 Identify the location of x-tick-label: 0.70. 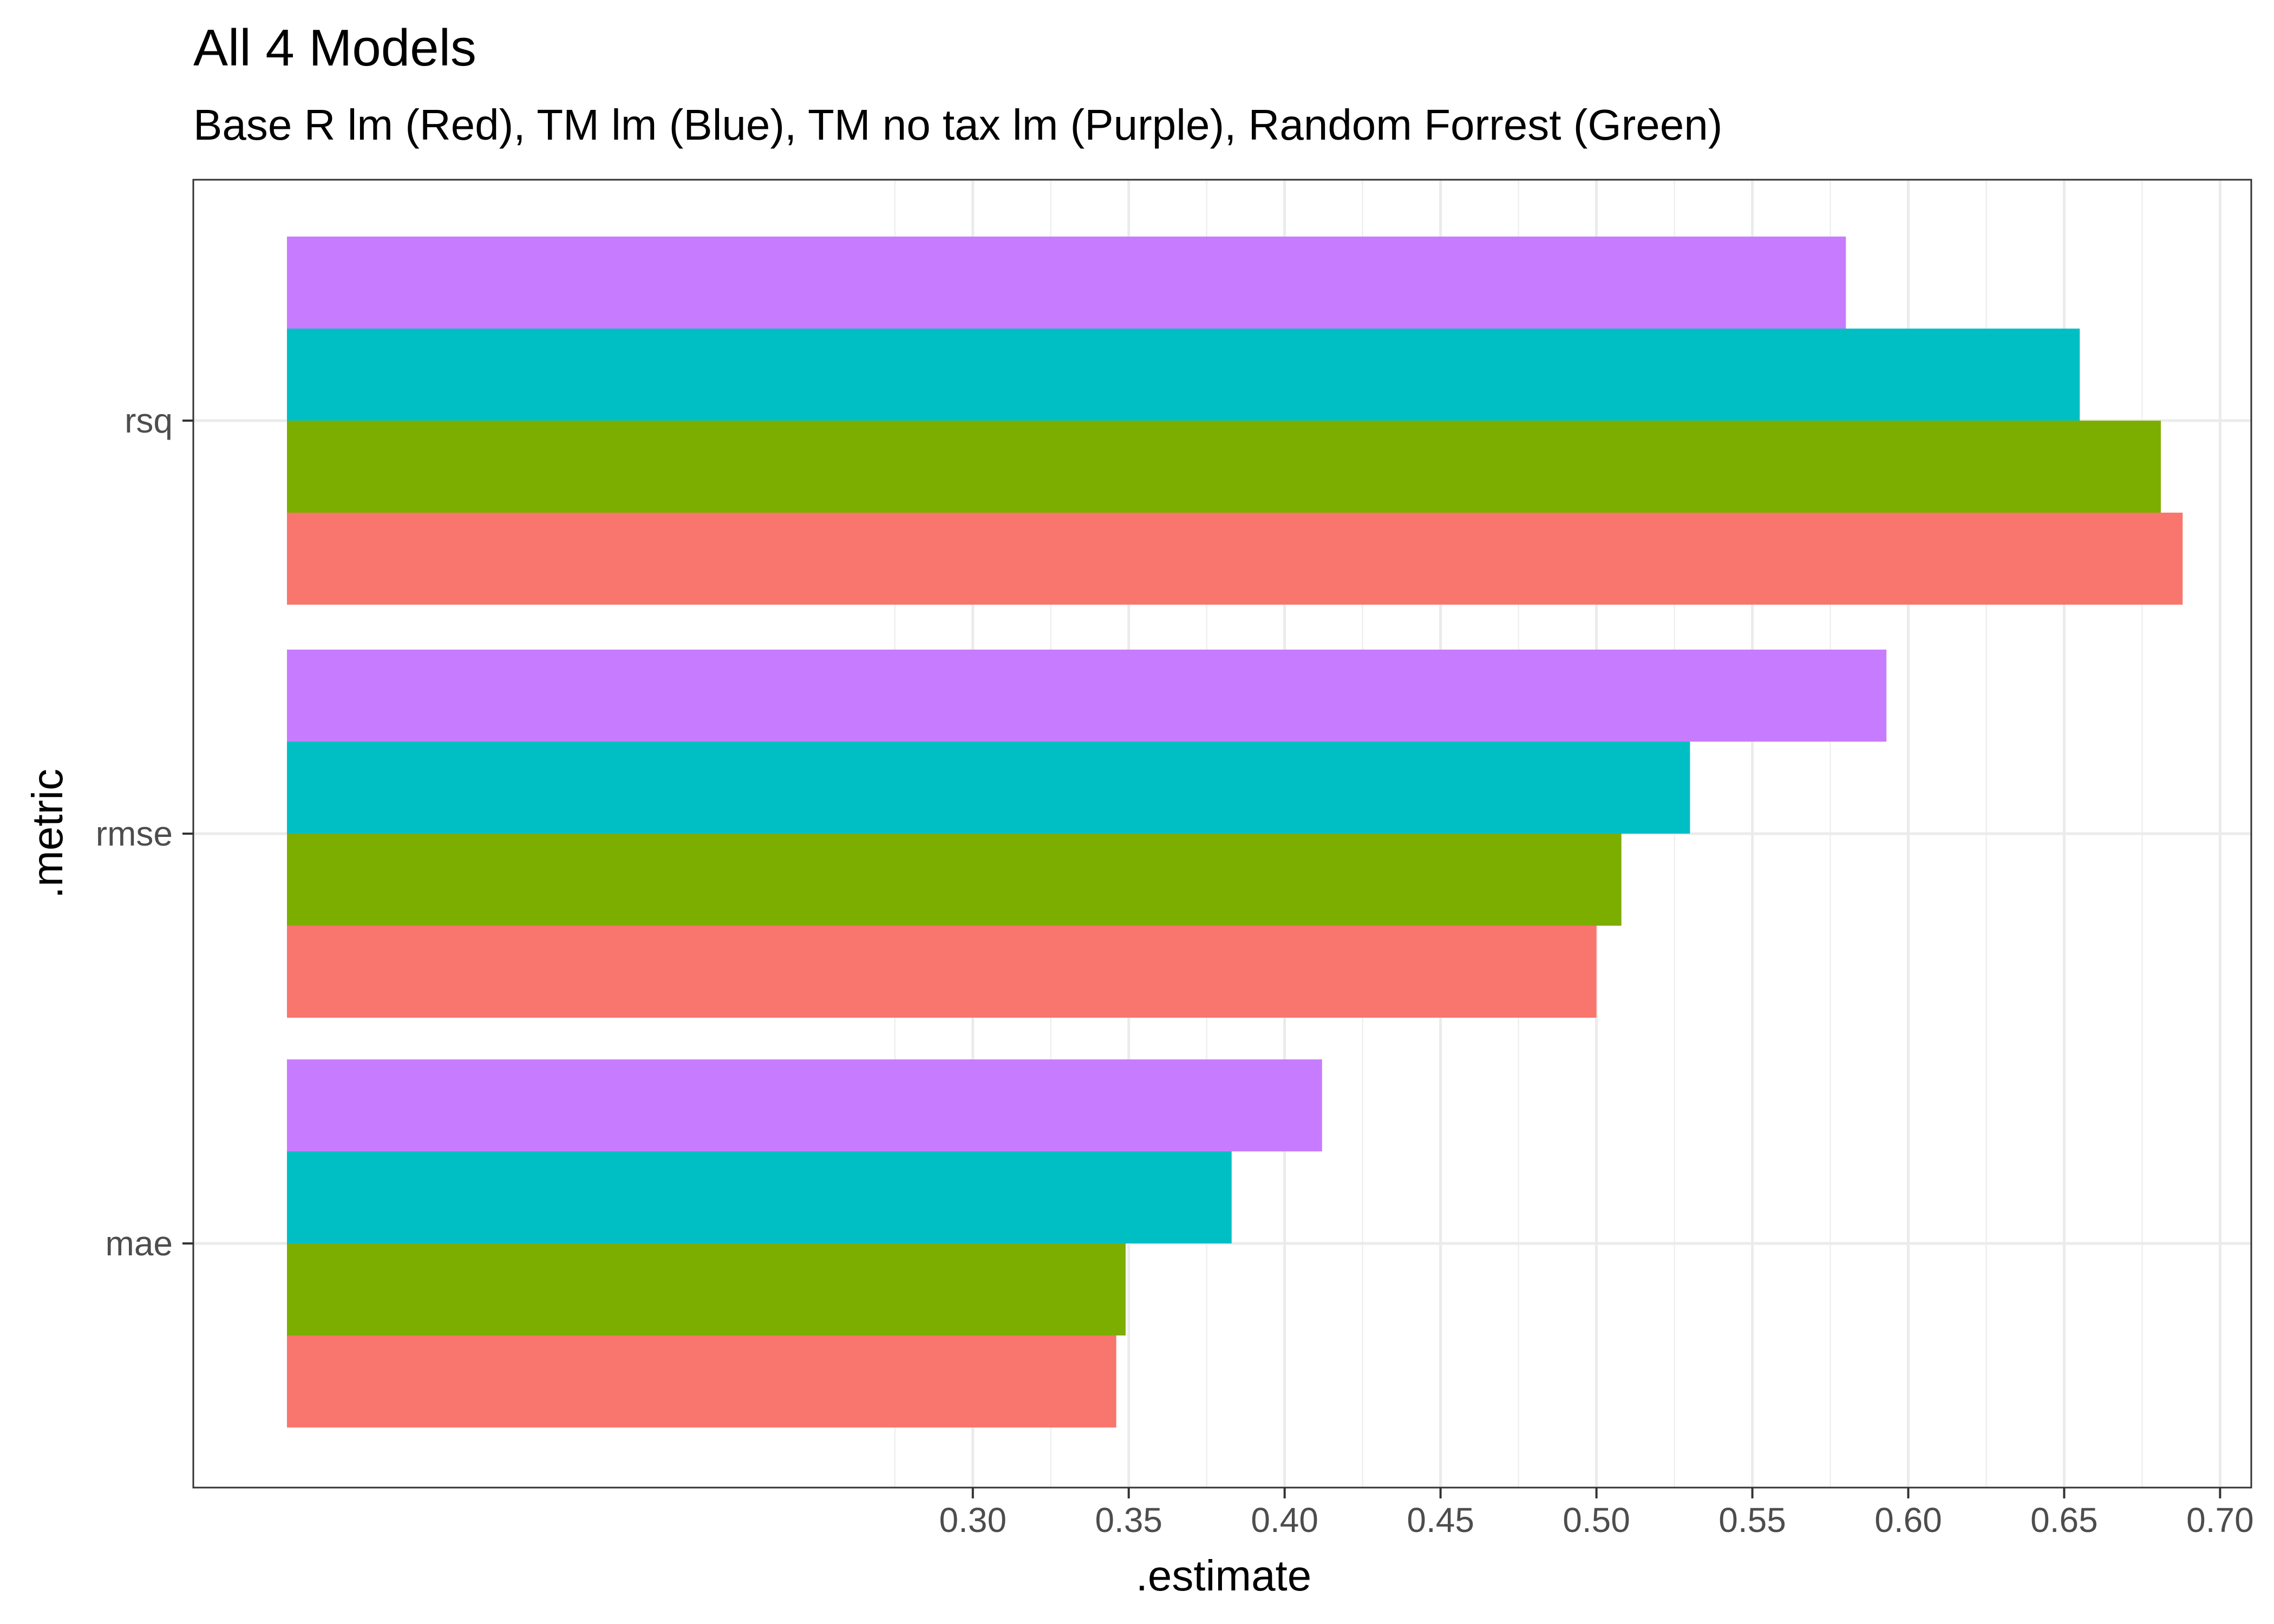
(2220, 1520).